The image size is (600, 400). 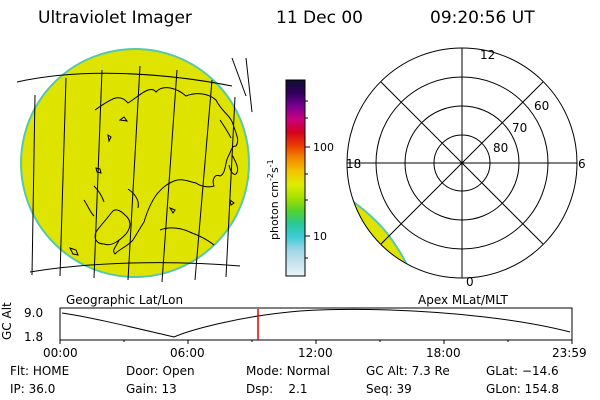 I want to click on seq-value: 39, so click(x=404, y=389).